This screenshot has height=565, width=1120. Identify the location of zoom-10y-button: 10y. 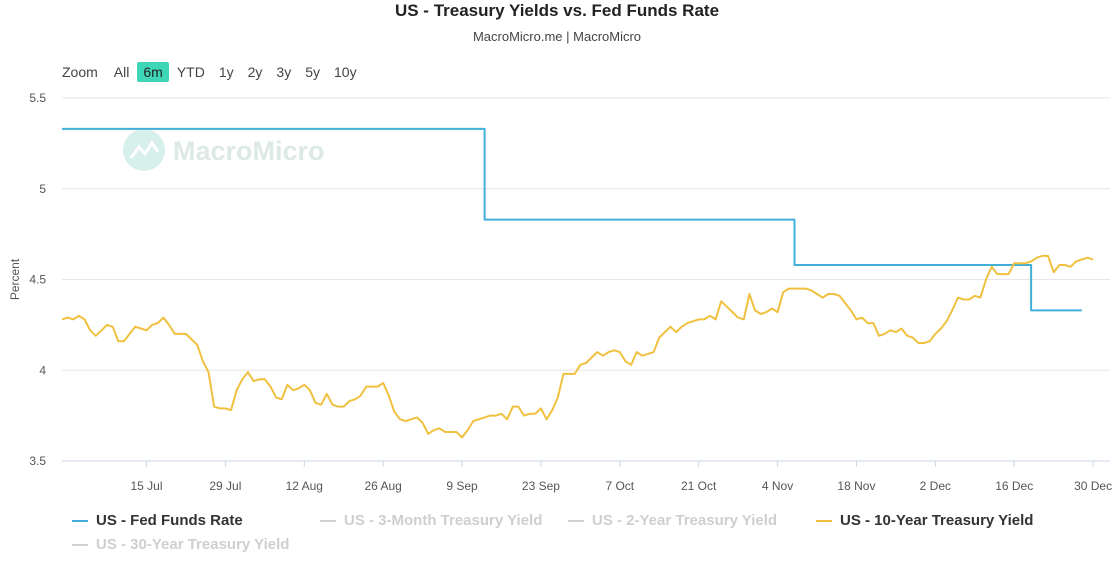
(345, 72).